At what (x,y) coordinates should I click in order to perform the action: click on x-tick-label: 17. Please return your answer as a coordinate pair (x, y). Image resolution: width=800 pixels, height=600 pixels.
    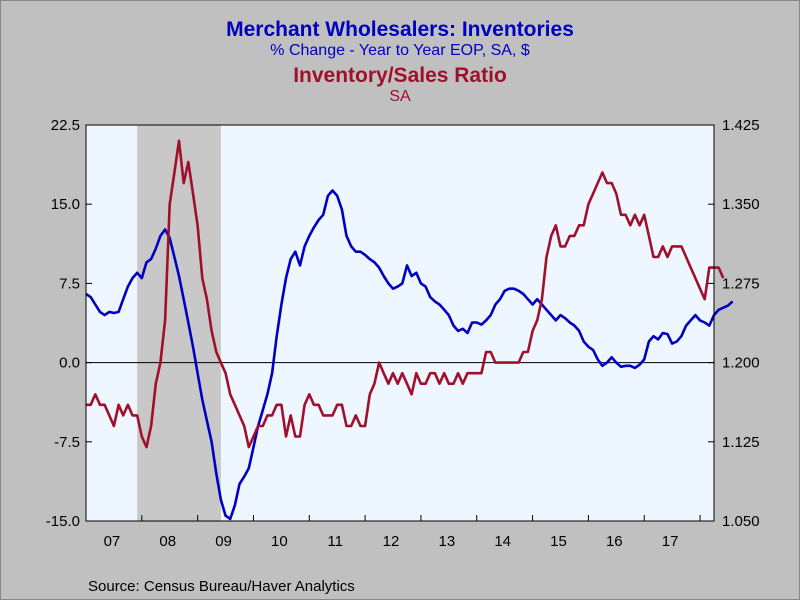
    Looking at the image, I should click on (670, 541).